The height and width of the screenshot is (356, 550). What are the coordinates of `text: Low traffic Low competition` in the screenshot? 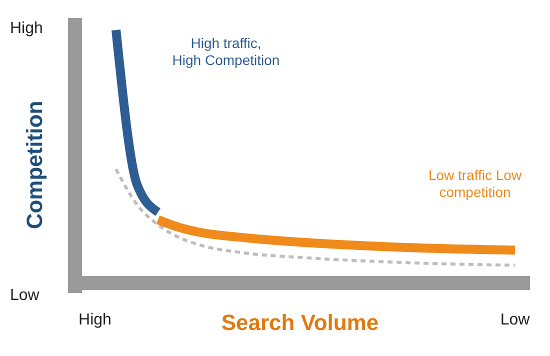 It's located at (475, 183).